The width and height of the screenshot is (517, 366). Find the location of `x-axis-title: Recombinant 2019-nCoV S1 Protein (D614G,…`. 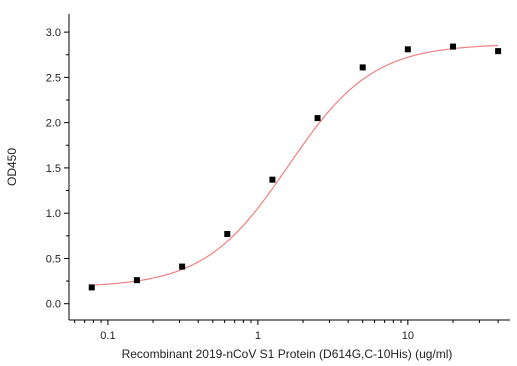

x-axis-title: Recombinant 2019-nCoV S1 Protein (D614G,… is located at coordinates (287, 354).